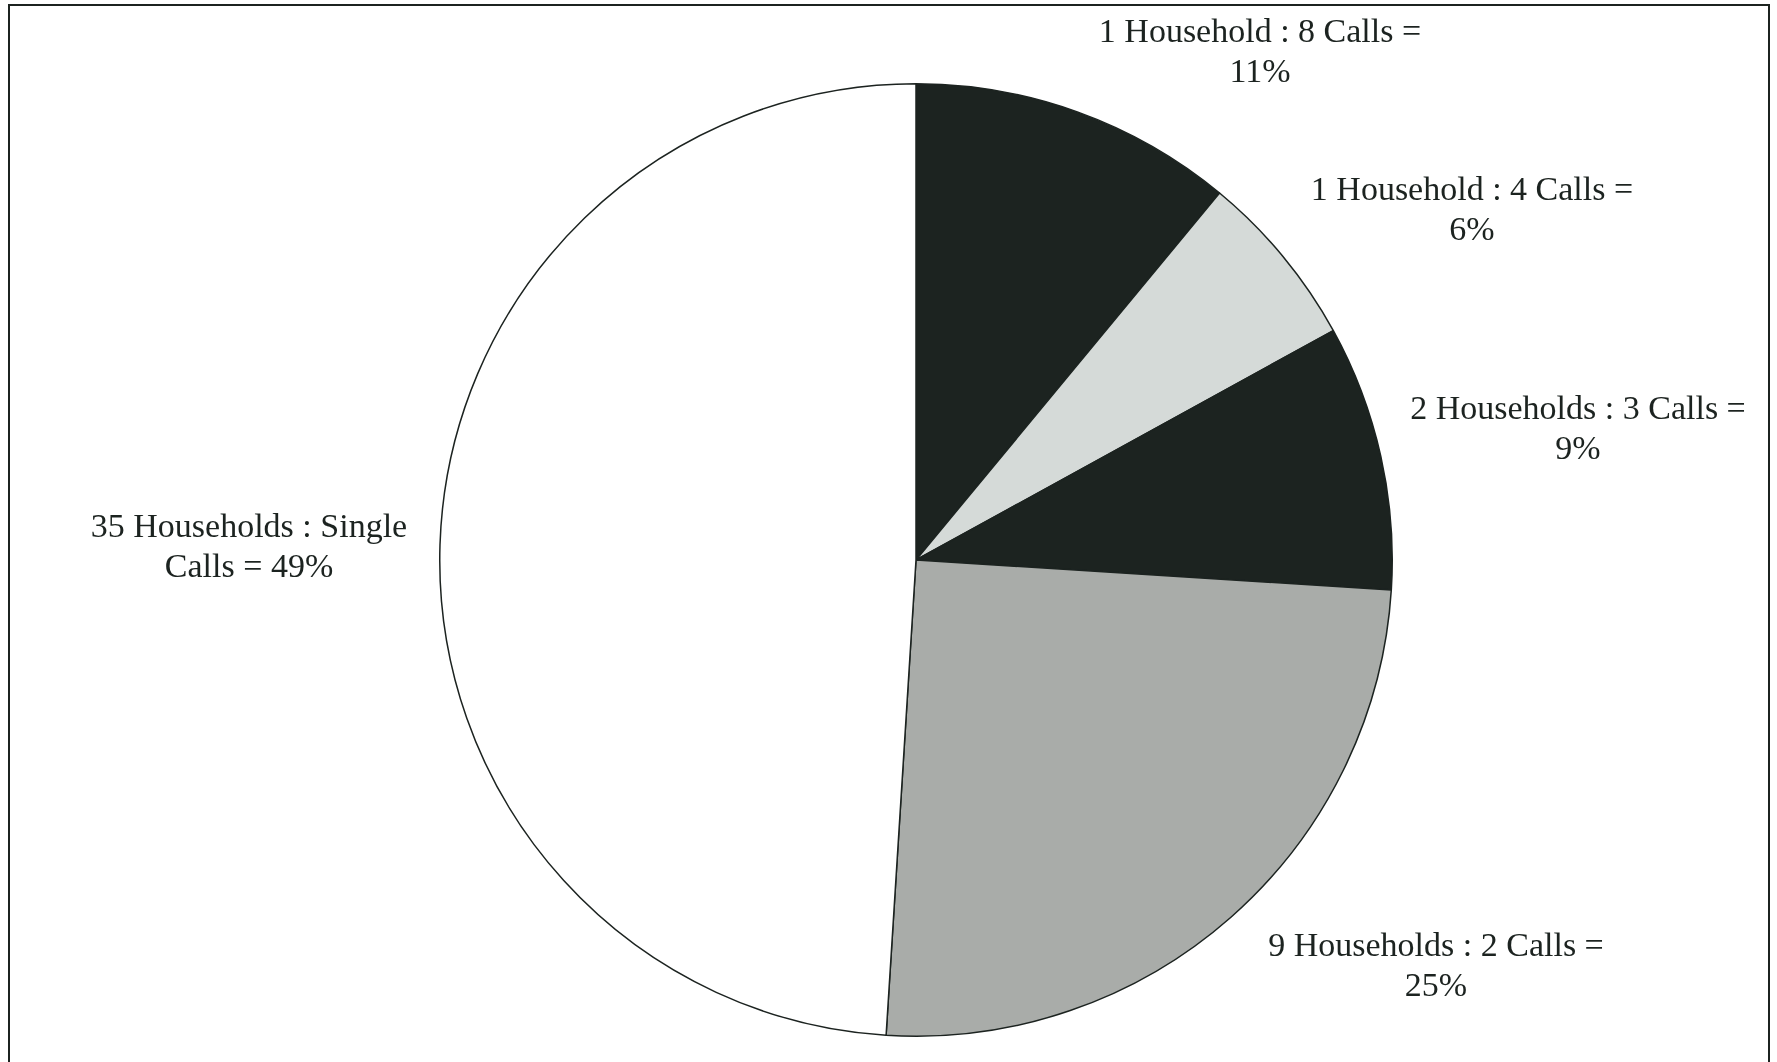  What do you see at coordinates (1436, 984) in the screenshot?
I see `data-label: 25%` at bounding box center [1436, 984].